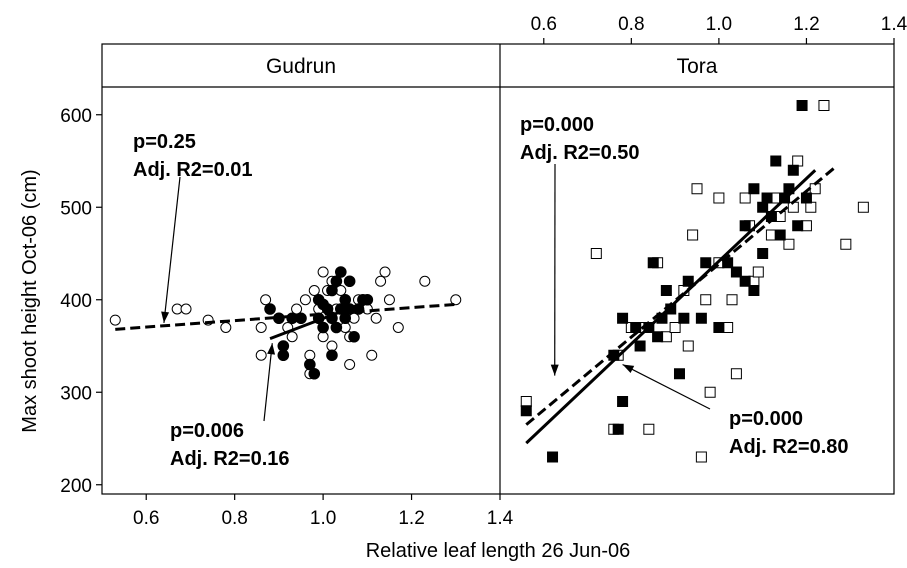  Describe the element at coordinates (207, 431) in the screenshot. I see `annotation-text: p=0.006` at that location.